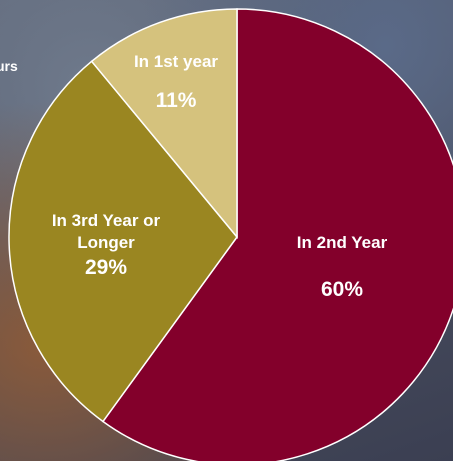  What do you see at coordinates (342, 289) in the screenshot?
I see `value-label: 60%` at bounding box center [342, 289].